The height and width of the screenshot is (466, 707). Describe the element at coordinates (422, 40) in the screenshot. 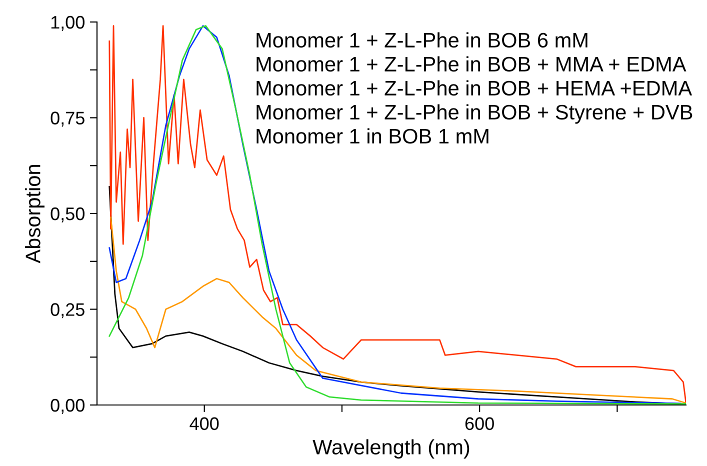

I see `annotation: Monomer 1 + Z-L-Phe in BOB 6 mM` at that location.